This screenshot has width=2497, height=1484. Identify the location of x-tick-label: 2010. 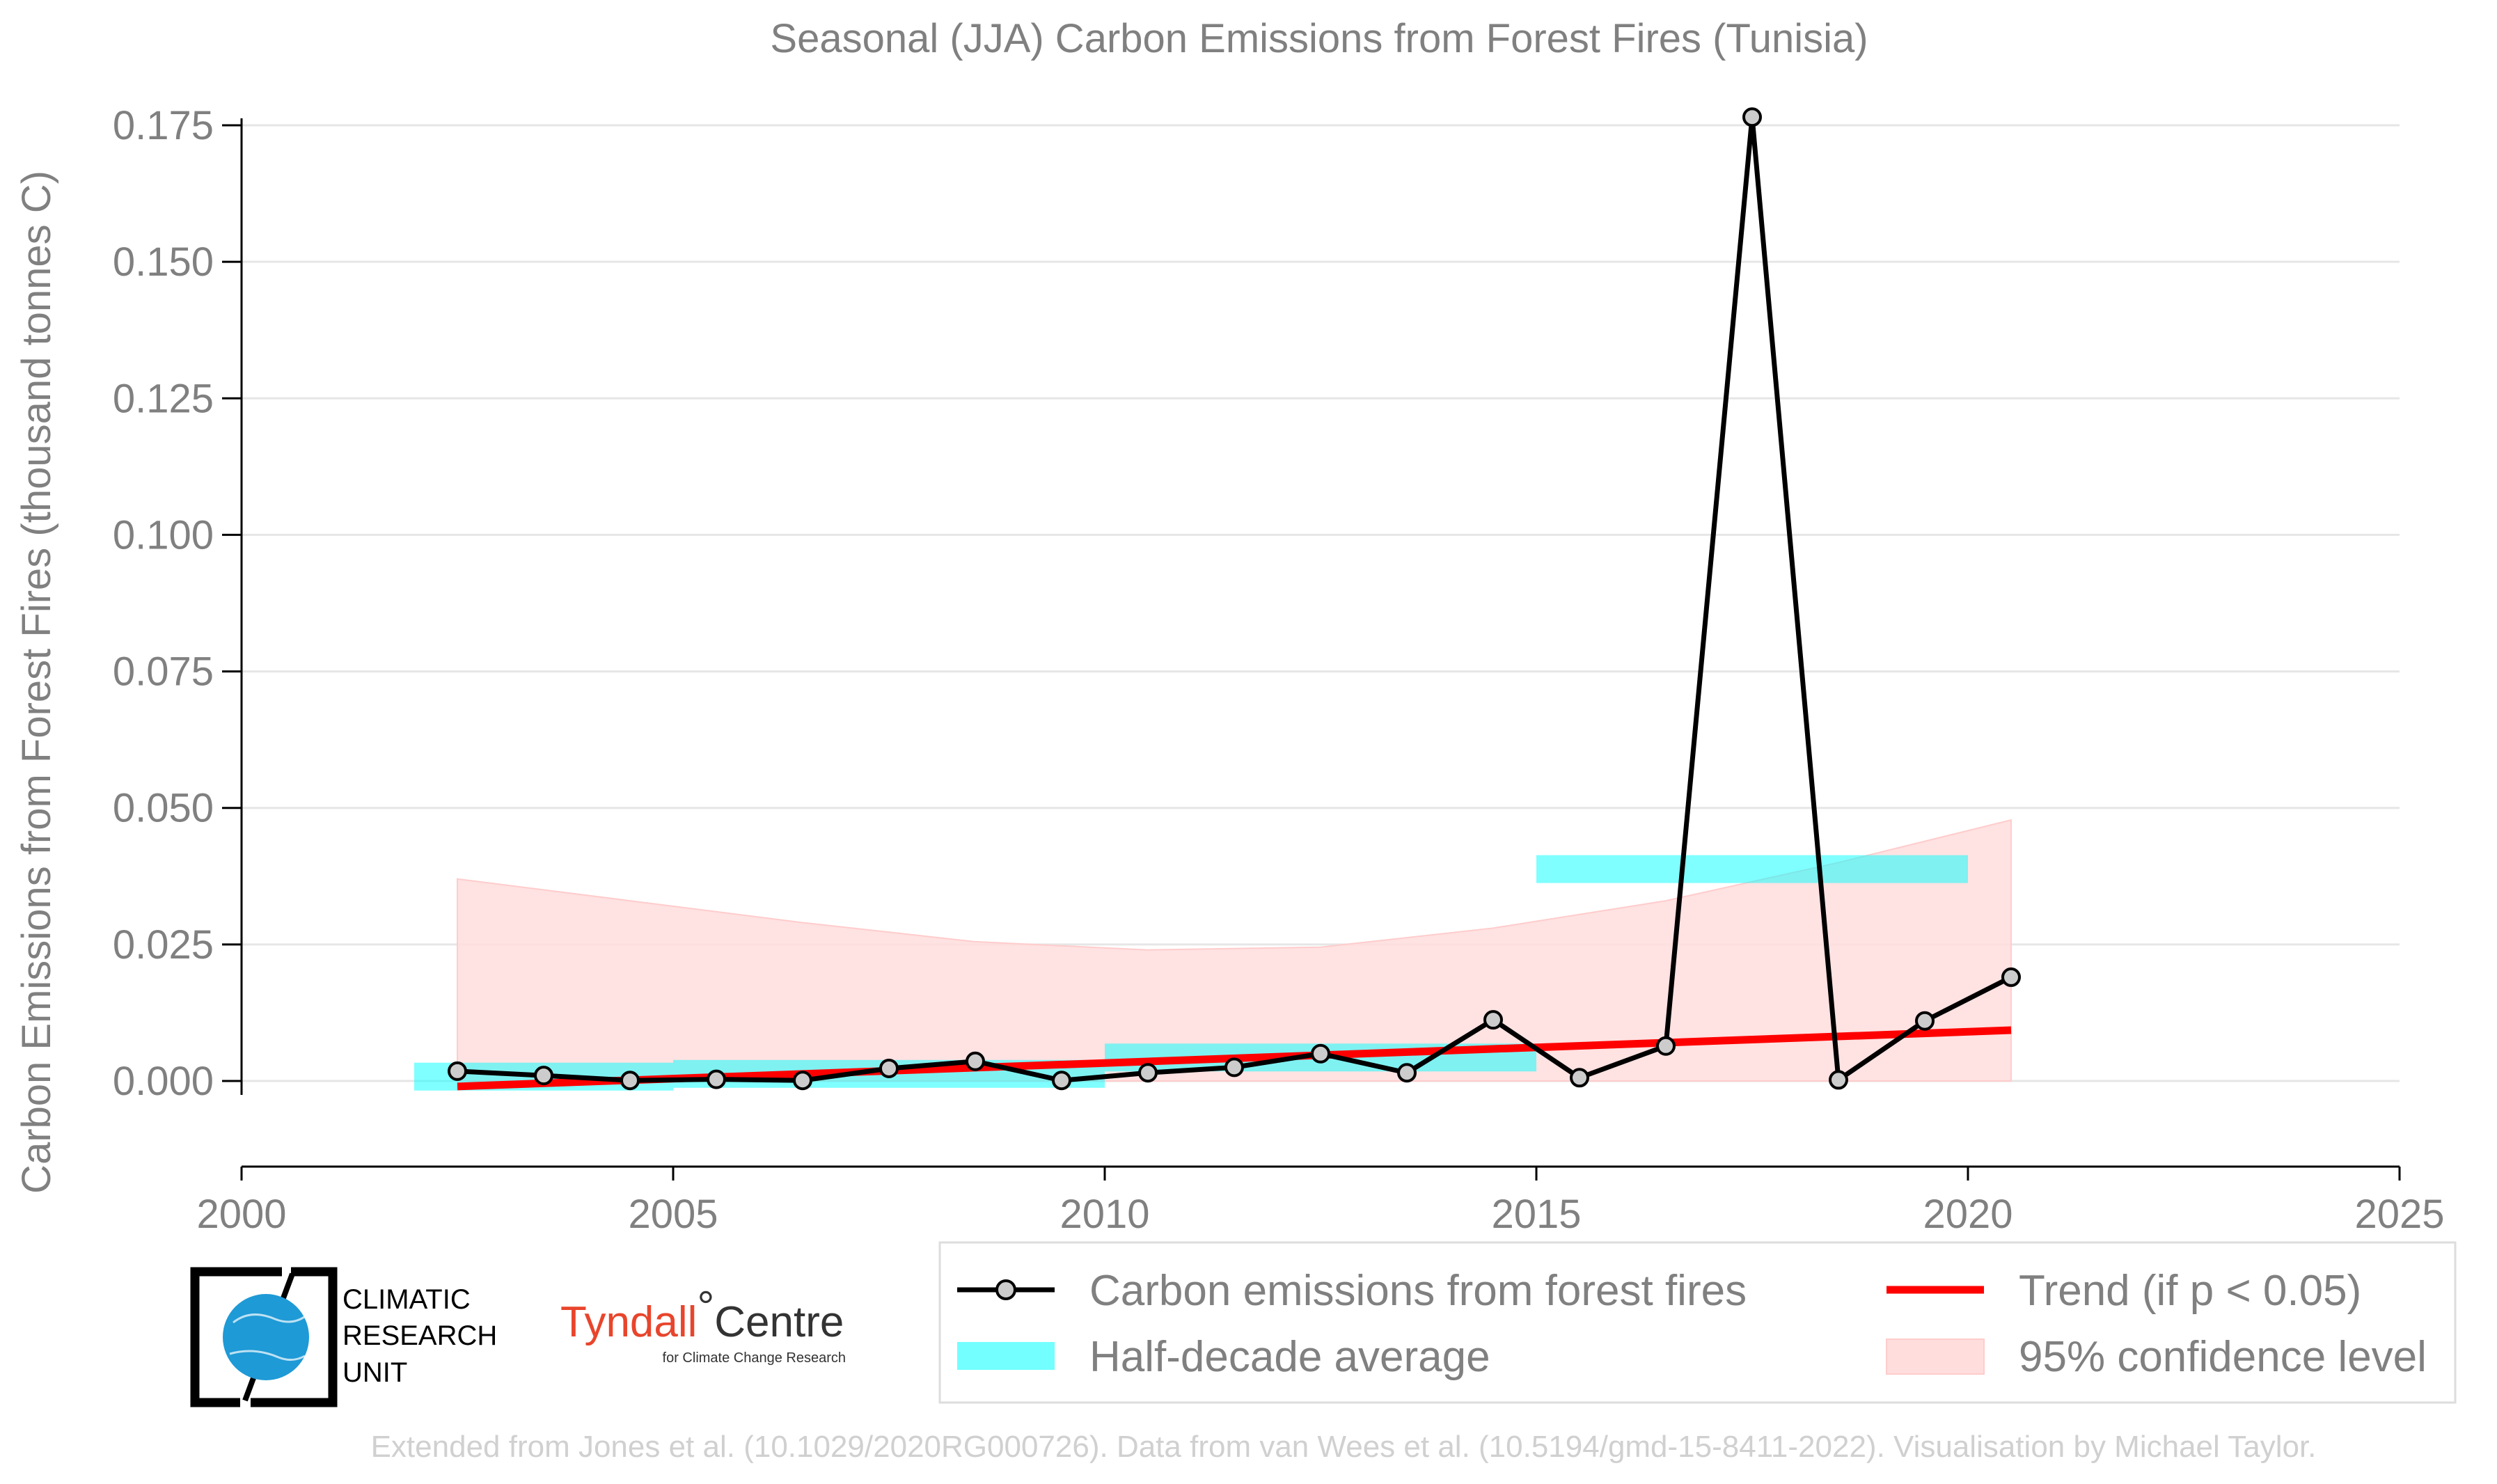
(1104, 1214).